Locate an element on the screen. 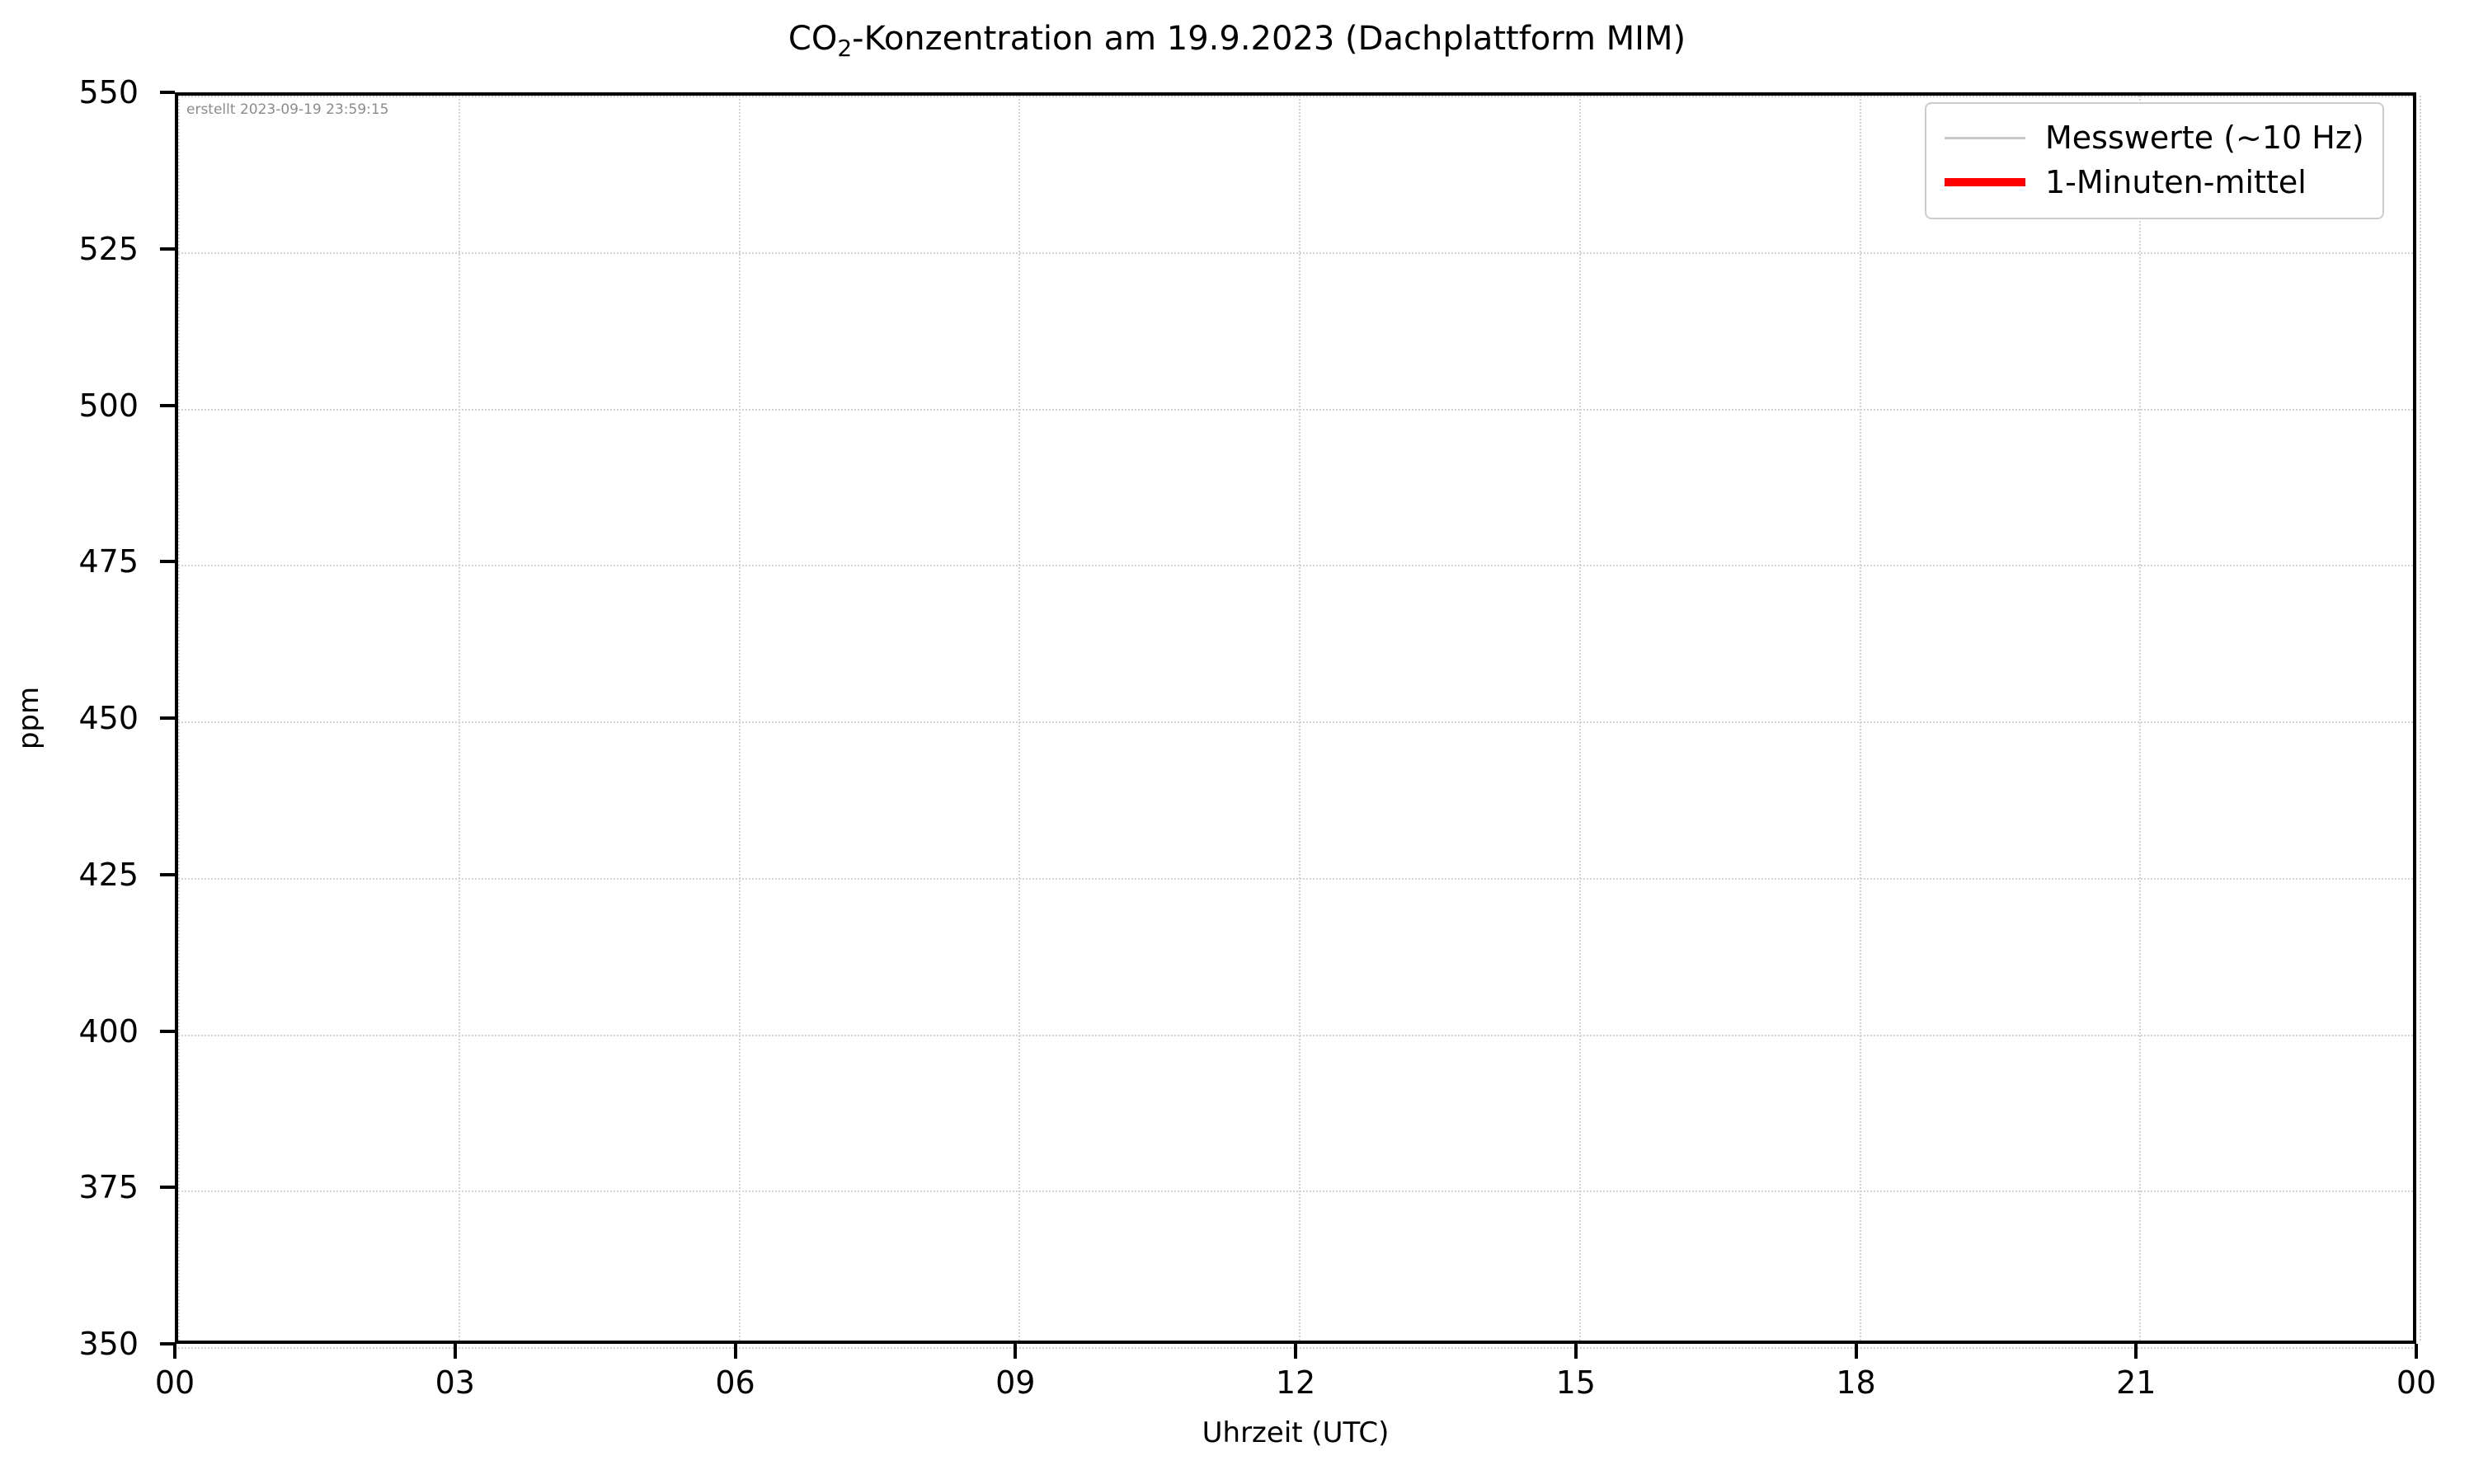 This screenshot has width=2474, height=1484. x-axis-ticks: 00 03 06 09 12 15 18 21 00 is located at coordinates (1295, 1381).